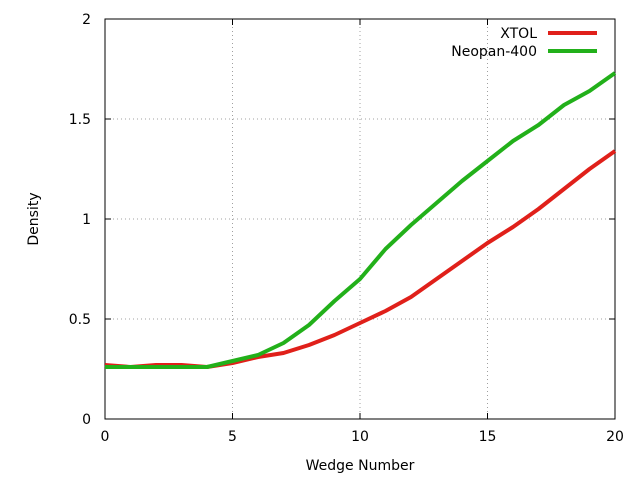 The height and width of the screenshot is (480, 640). Describe the element at coordinates (80, 120) in the screenshot. I see `y-tick-label: 1.5` at that location.